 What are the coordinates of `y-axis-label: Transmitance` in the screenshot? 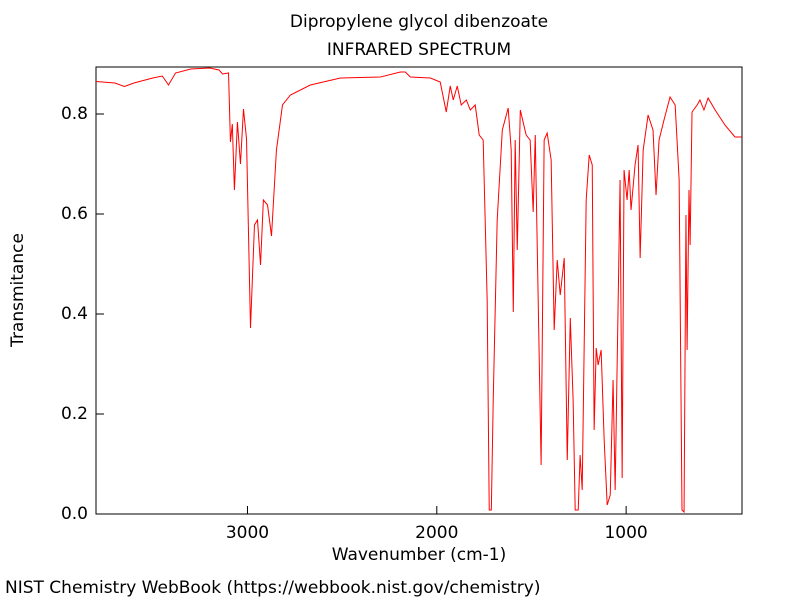 It's located at (18, 290).